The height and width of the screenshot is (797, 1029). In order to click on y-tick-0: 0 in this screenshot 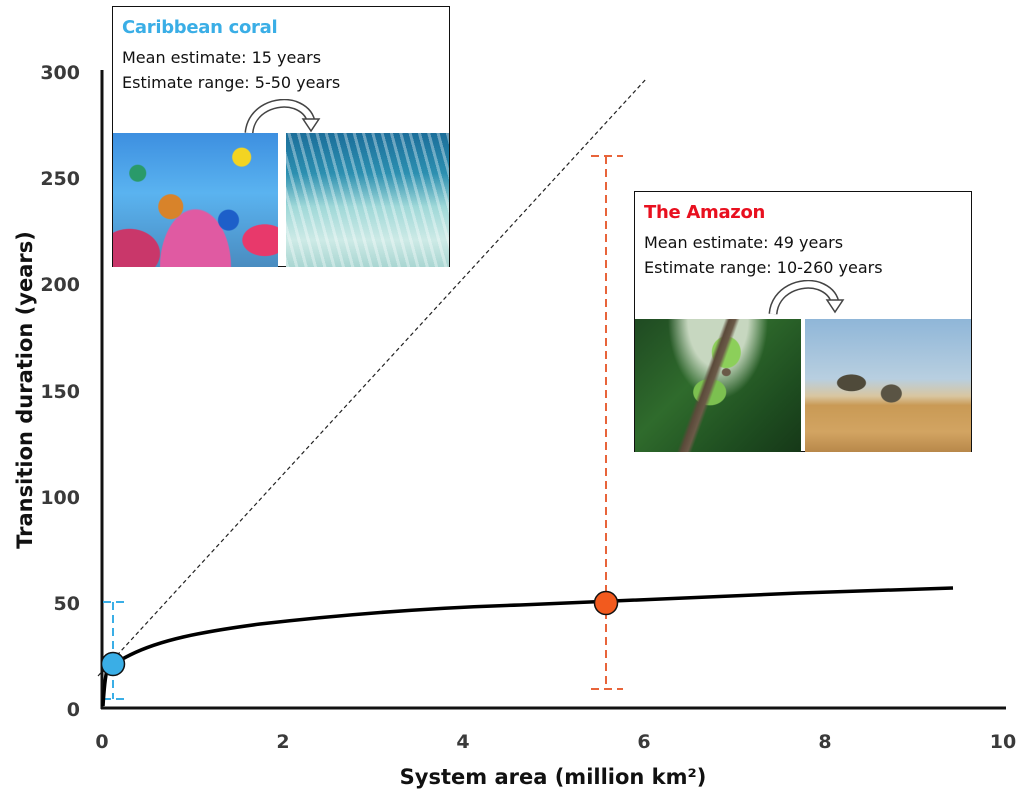, I will do `click(73, 710)`.